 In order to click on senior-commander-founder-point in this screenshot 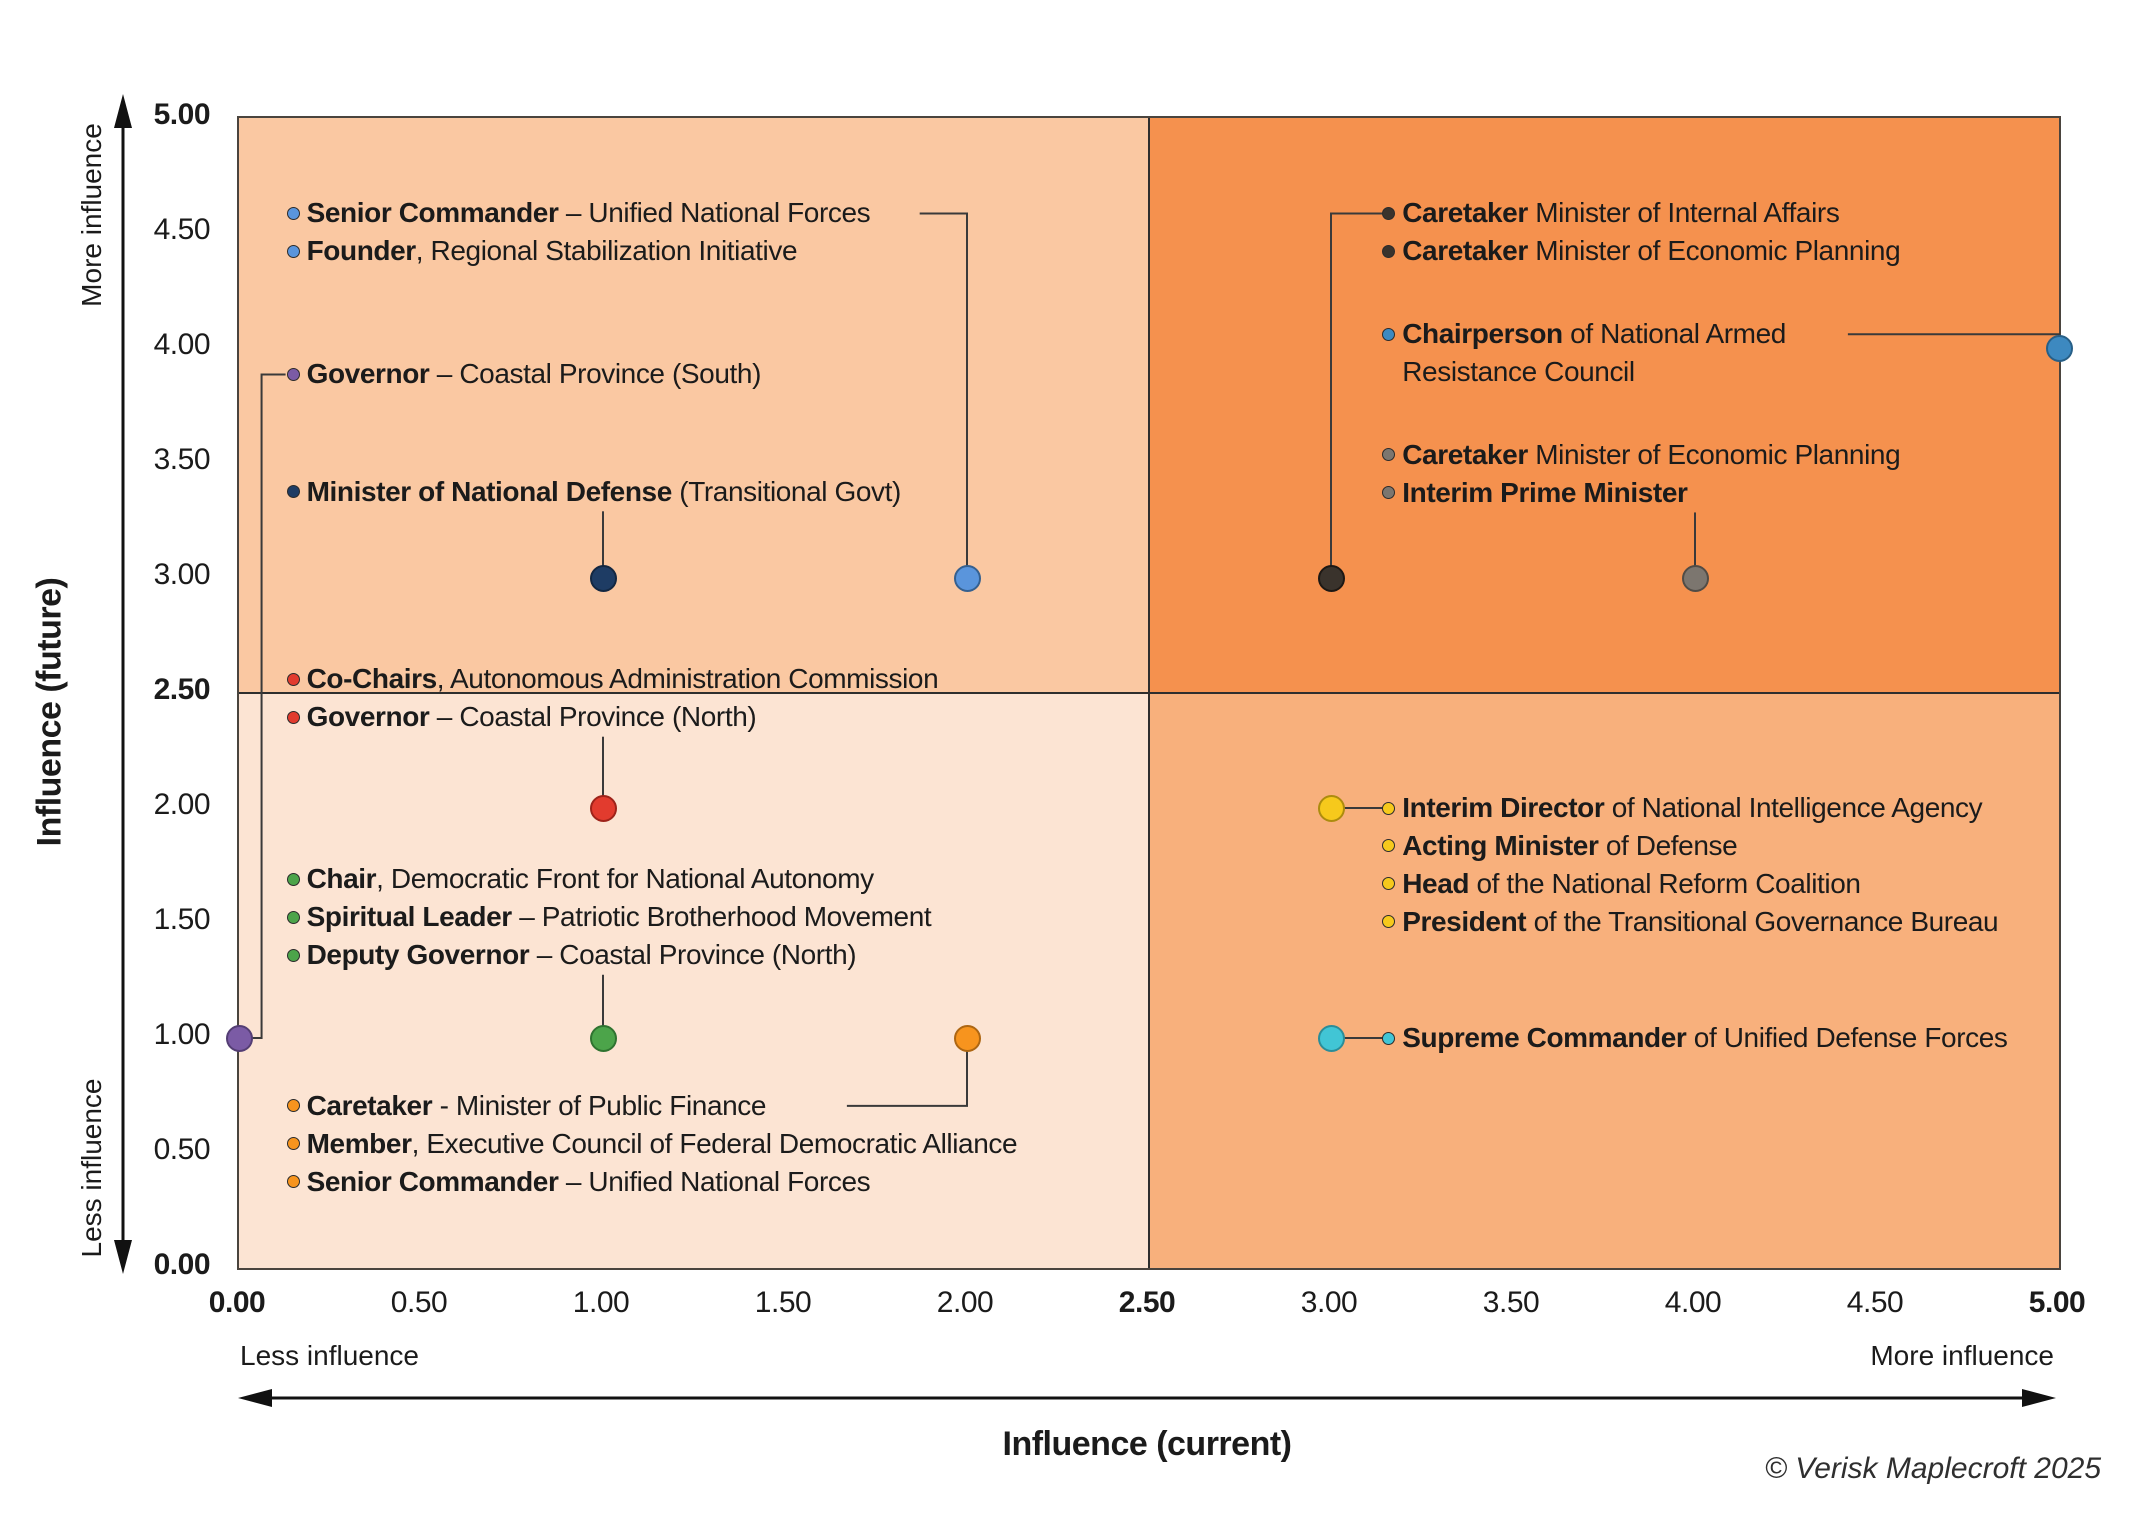, I will do `click(967, 578)`.